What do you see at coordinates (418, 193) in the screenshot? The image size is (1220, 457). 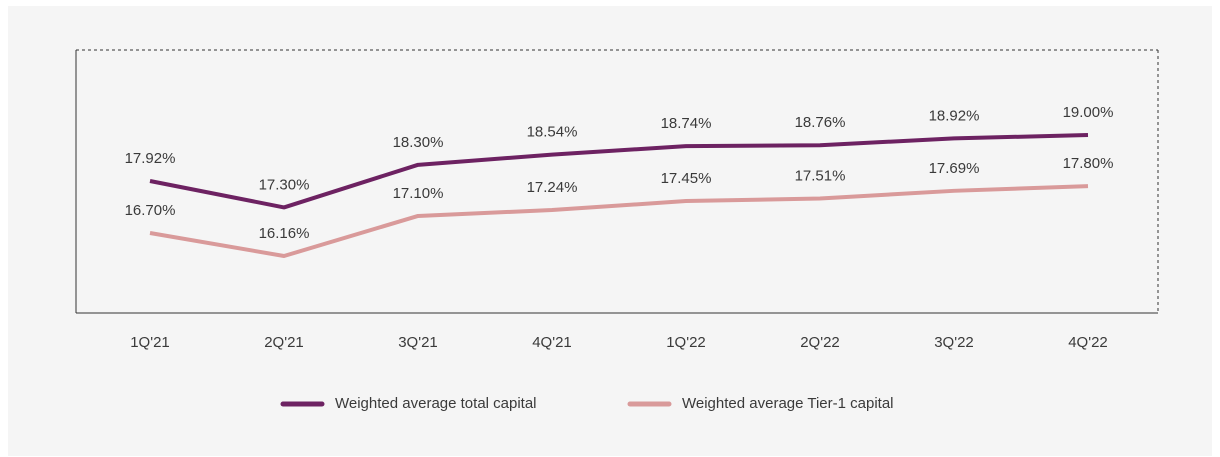 I see `data-label: 17.10%` at bounding box center [418, 193].